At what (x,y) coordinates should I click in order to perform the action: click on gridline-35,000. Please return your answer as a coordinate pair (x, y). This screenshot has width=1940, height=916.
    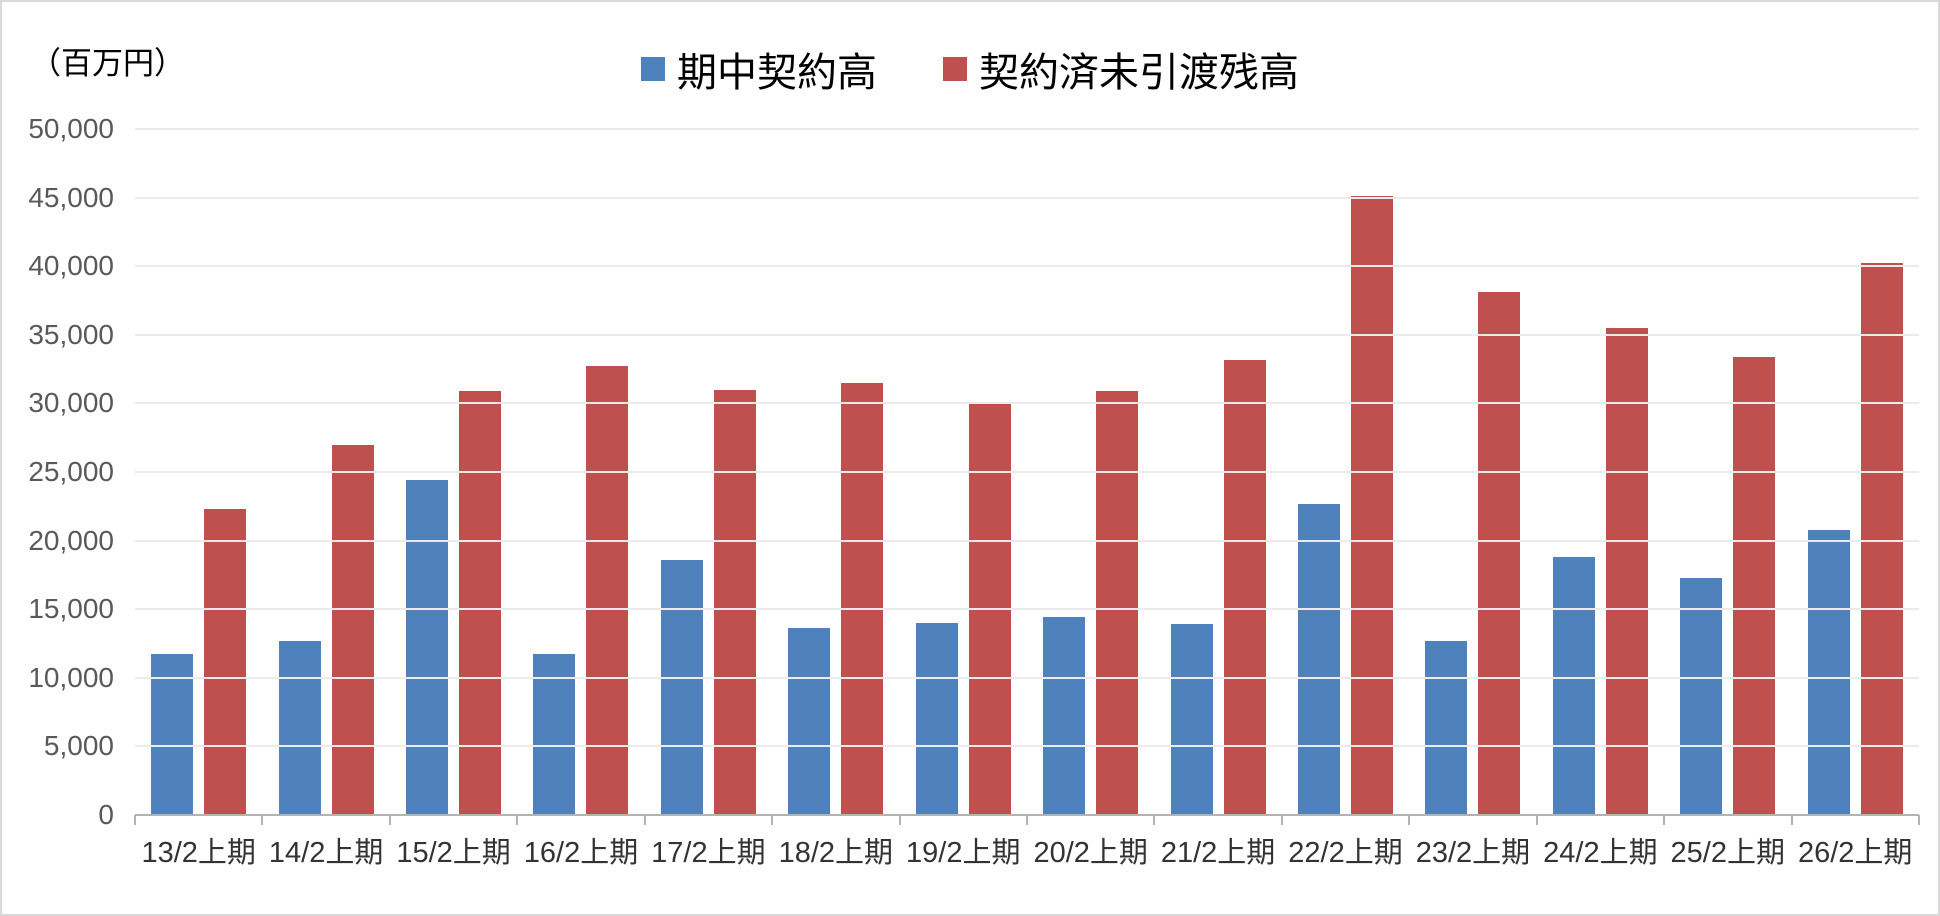
    Looking at the image, I should click on (1027, 334).